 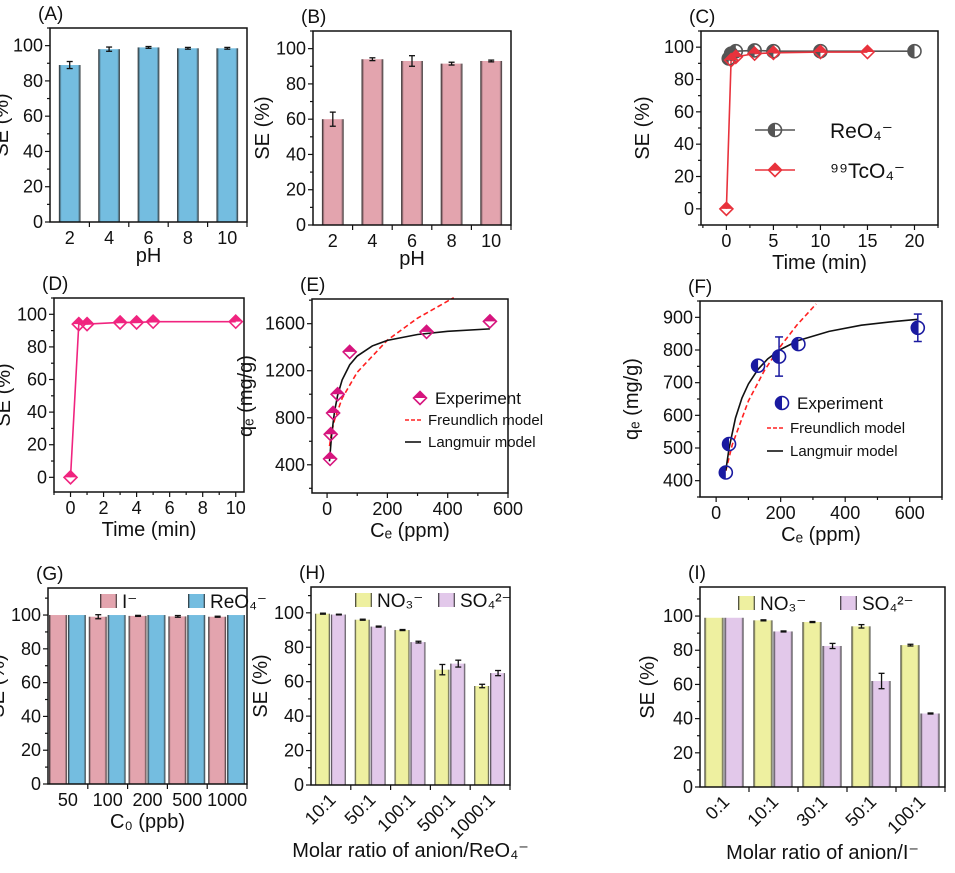 I want to click on x-tick-label: 100, so click(x=108, y=800).